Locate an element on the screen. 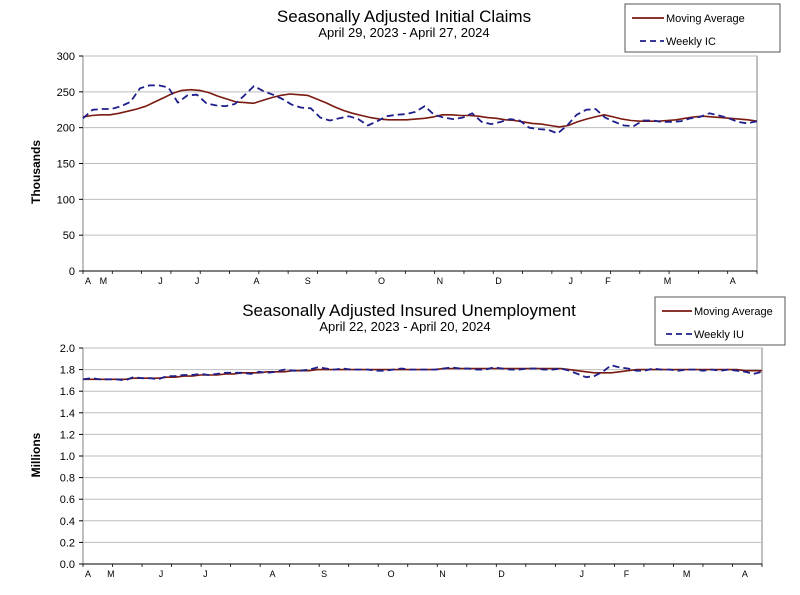 Image resolution: width=800 pixels, height=595 pixels. y-tick-label: 0.8 is located at coordinates (67, 479).